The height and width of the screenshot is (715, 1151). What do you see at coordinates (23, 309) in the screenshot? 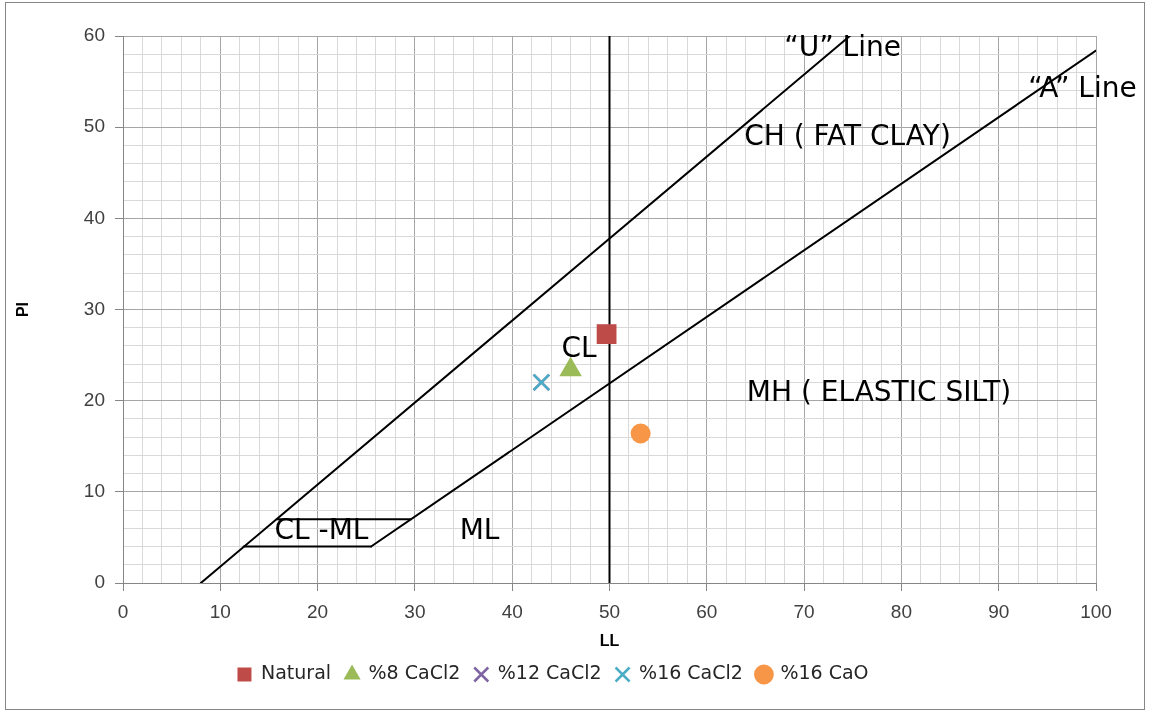
I see `y-axis-title: PI` at bounding box center [23, 309].